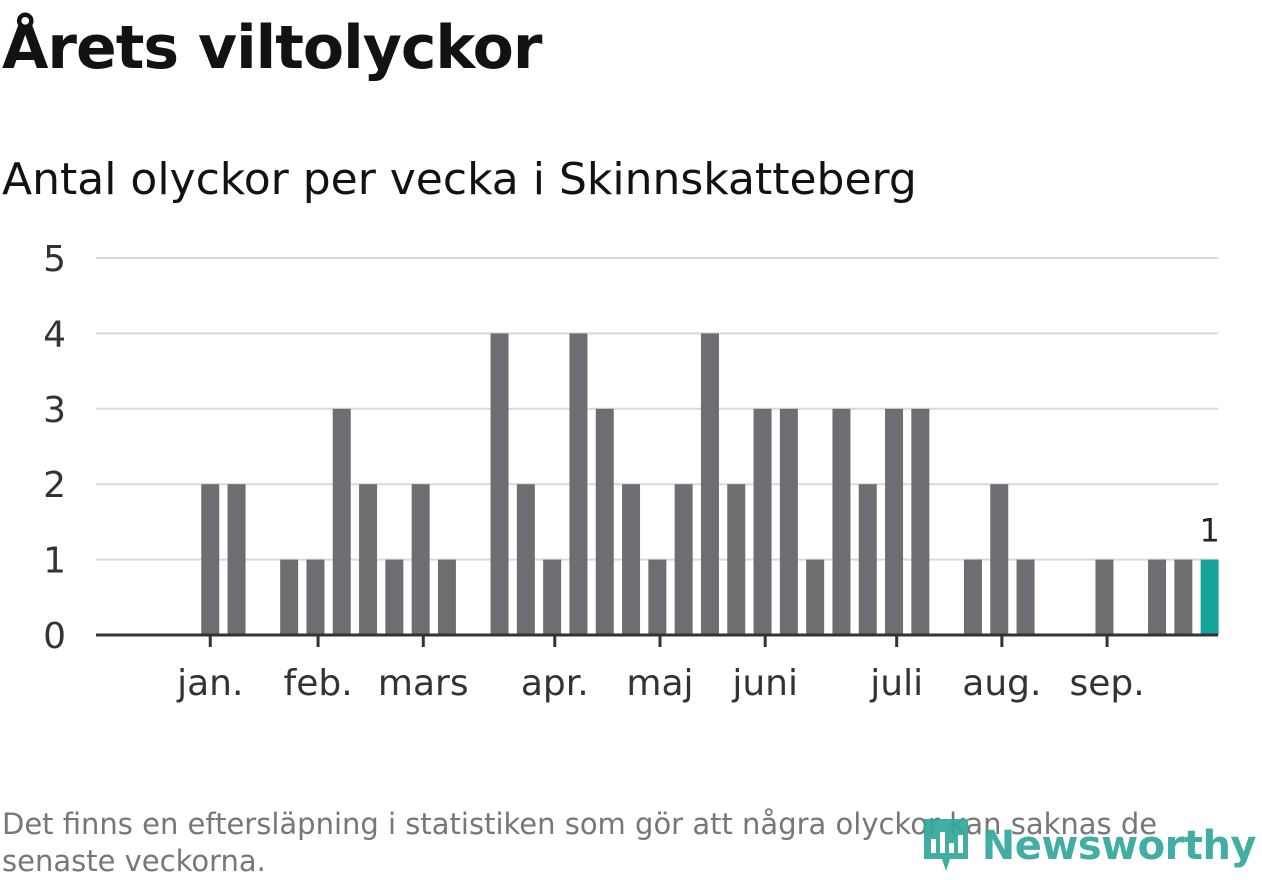 This screenshot has height=880, width=1262. Describe the element at coordinates (945, 845) in the screenshot. I see `newsworthy-icon` at that location.